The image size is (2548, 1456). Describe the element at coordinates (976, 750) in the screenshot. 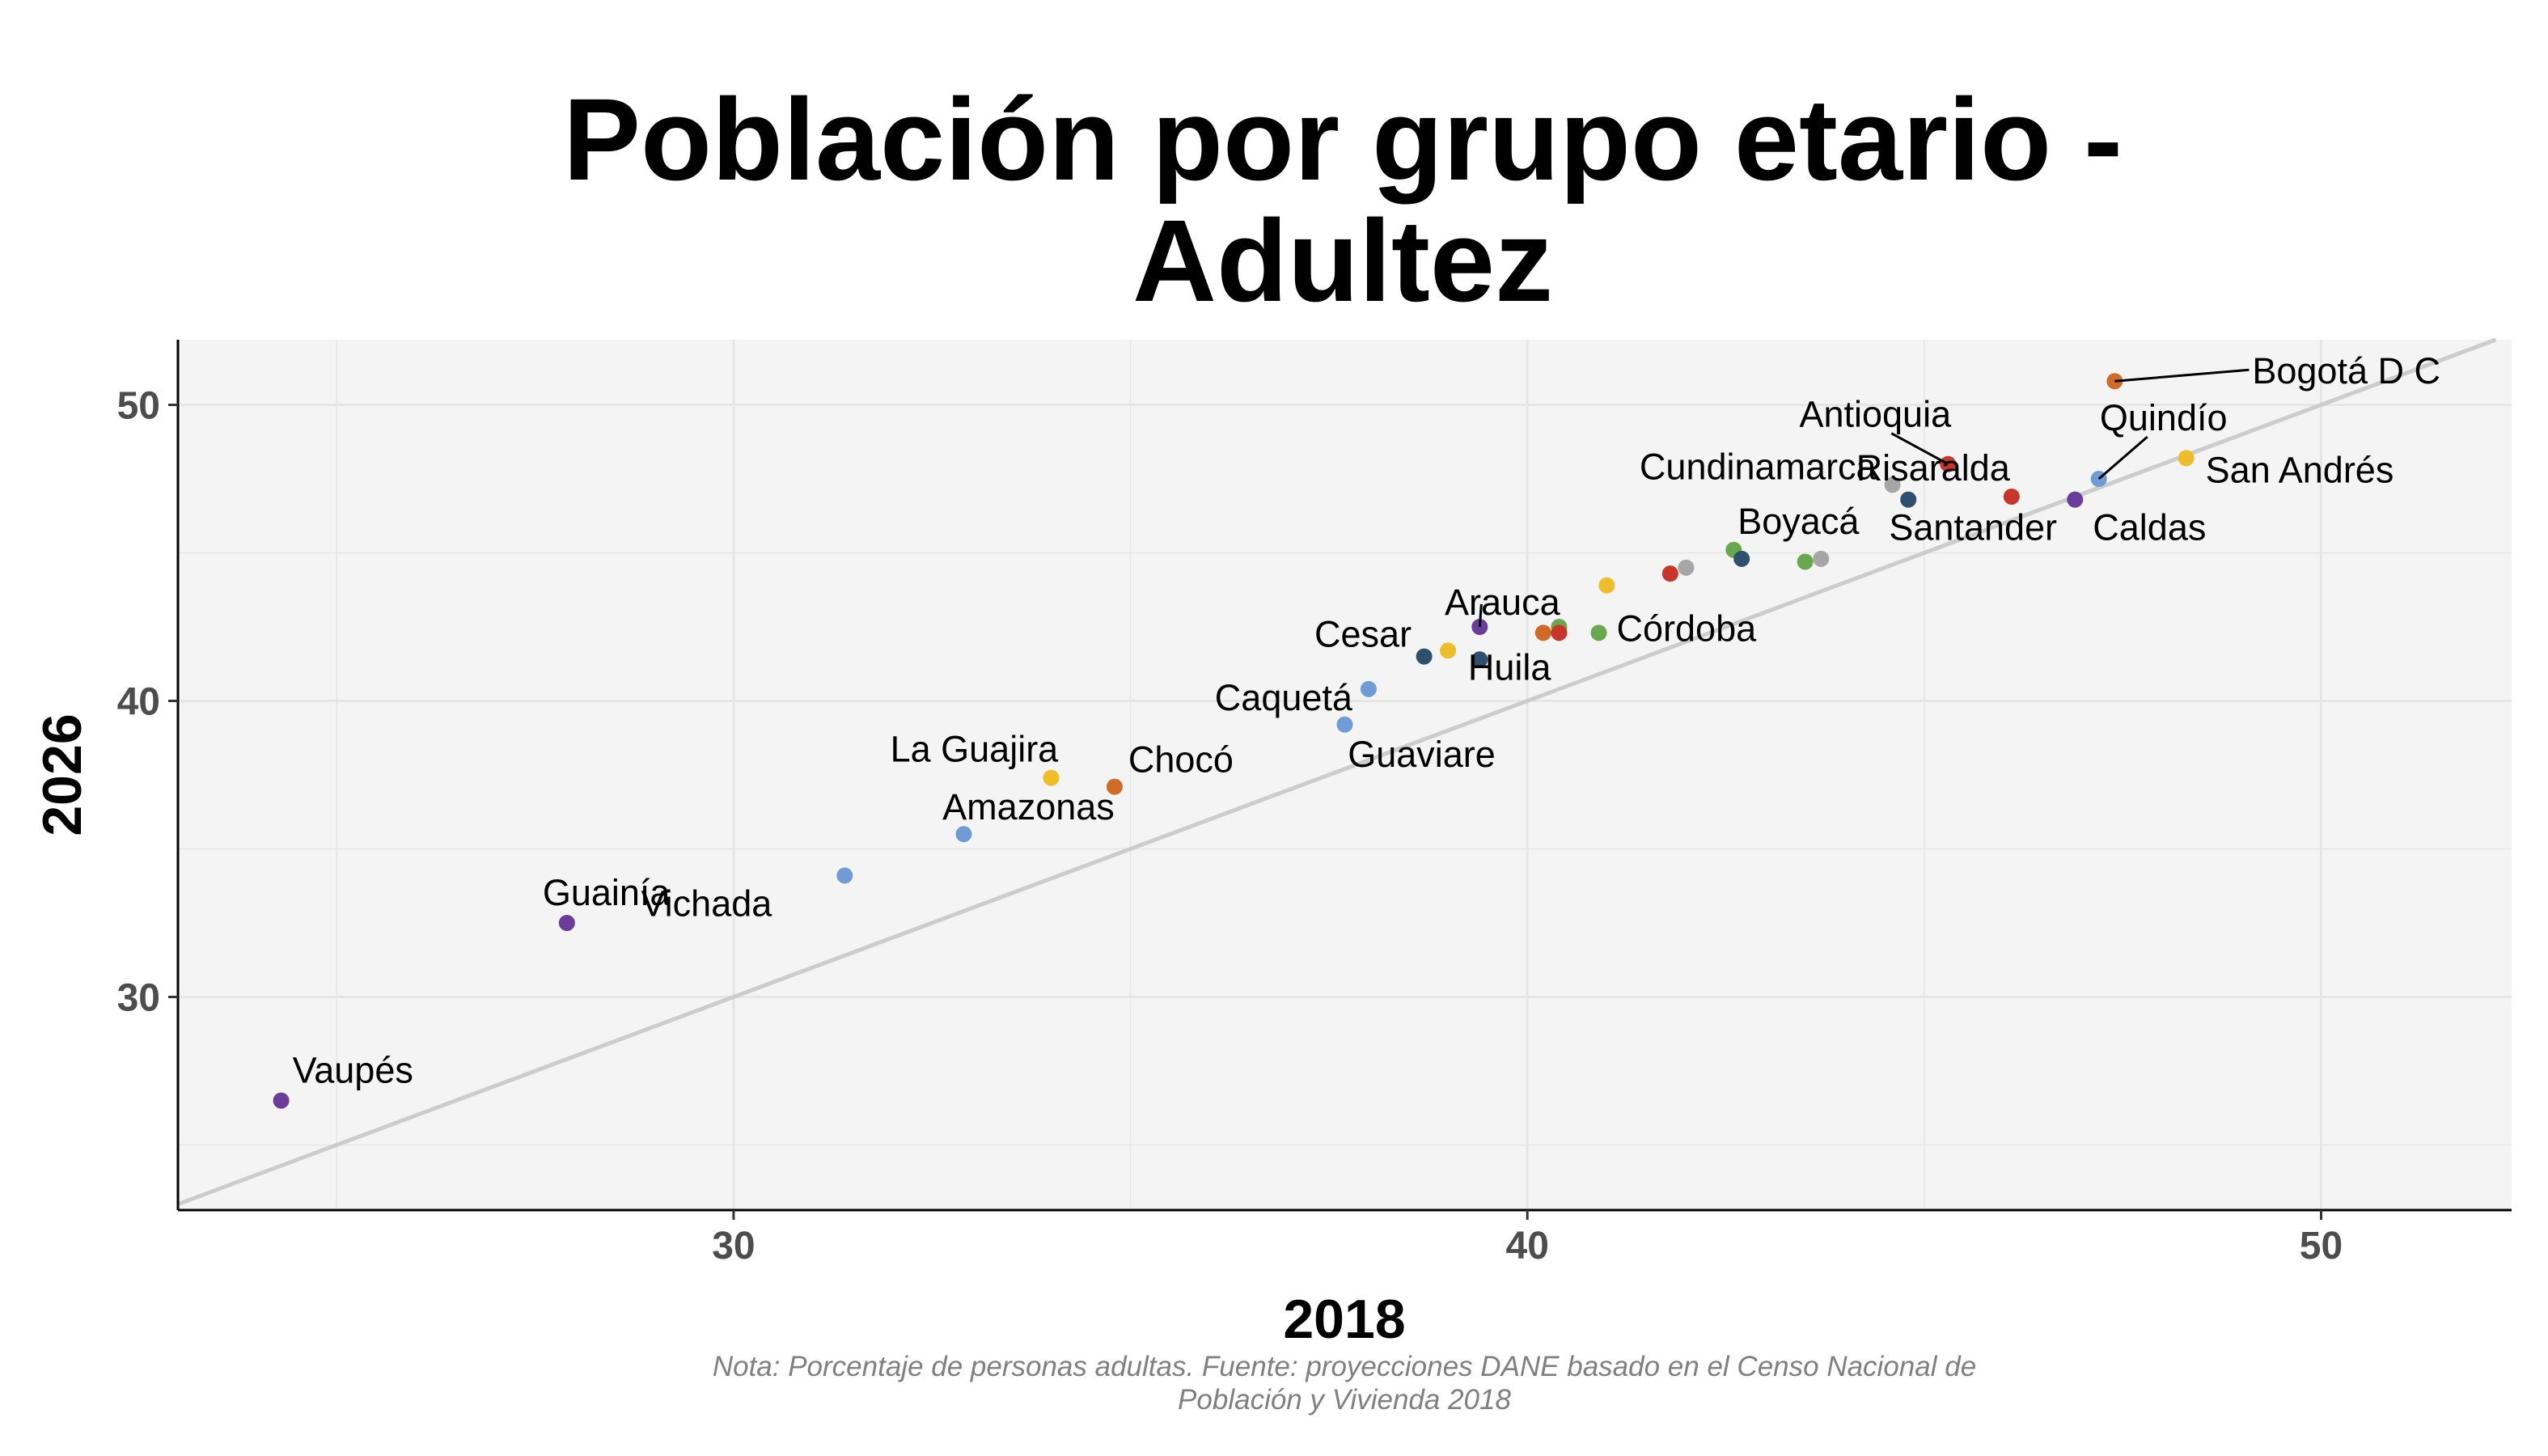

I see `point-label: La Guajira` at that location.